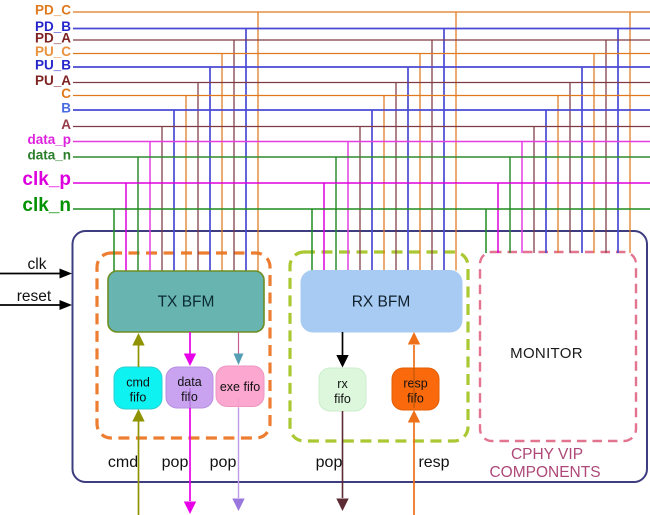 The width and height of the screenshot is (650, 515). What do you see at coordinates (53, 80) in the screenshot?
I see `svg-text: PU_A` at bounding box center [53, 80].